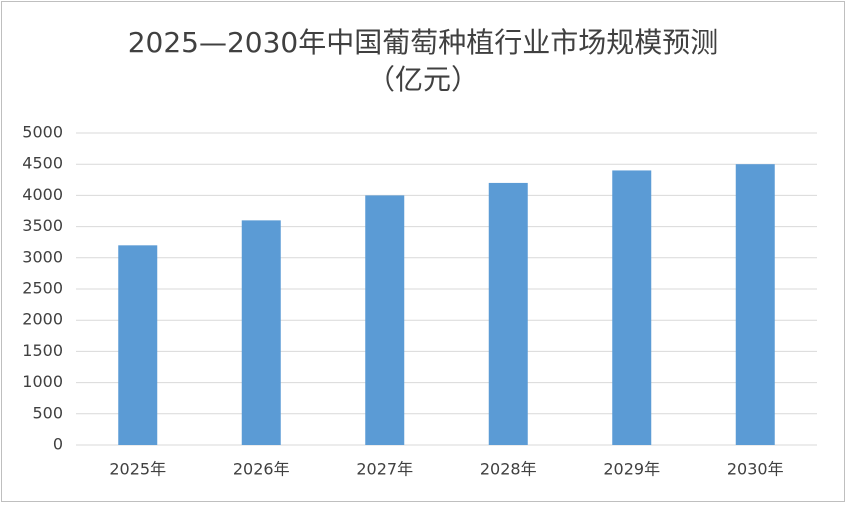  Describe the element at coordinates (631, 469) in the screenshot. I see `x-tick-label: 2029年` at that location.